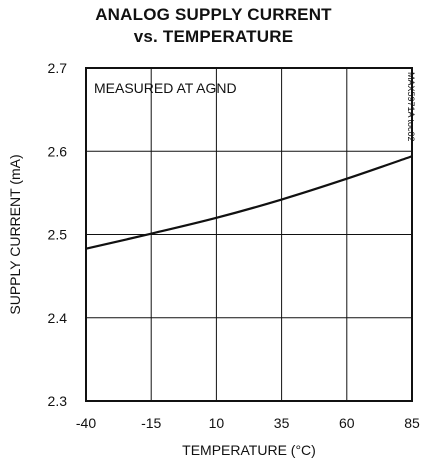 Image resolution: width=427 pixels, height=464 pixels. Describe the element at coordinates (282, 423) in the screenshot. I see `x-tick-label: 35` at that location.